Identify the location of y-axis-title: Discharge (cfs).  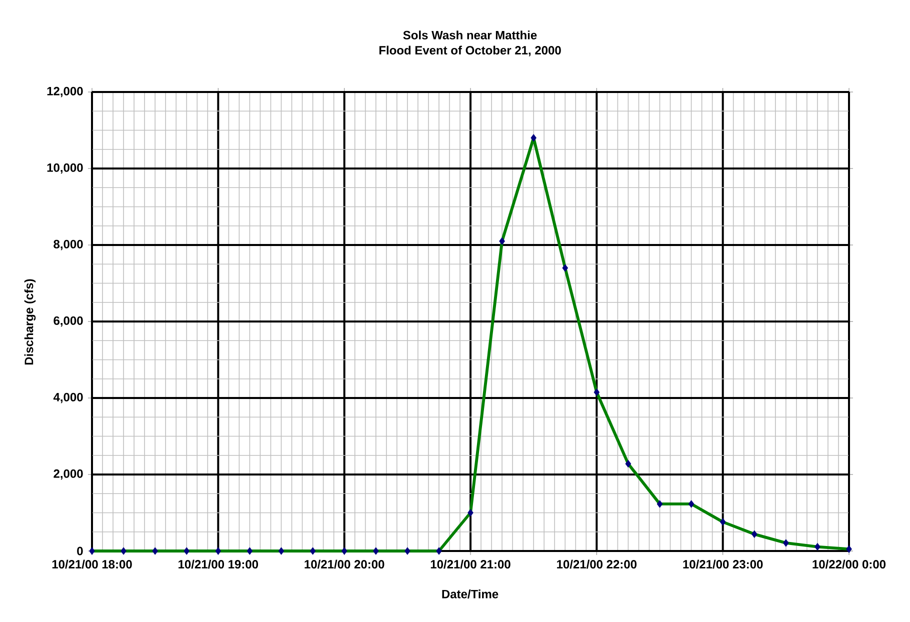
(30, 322).